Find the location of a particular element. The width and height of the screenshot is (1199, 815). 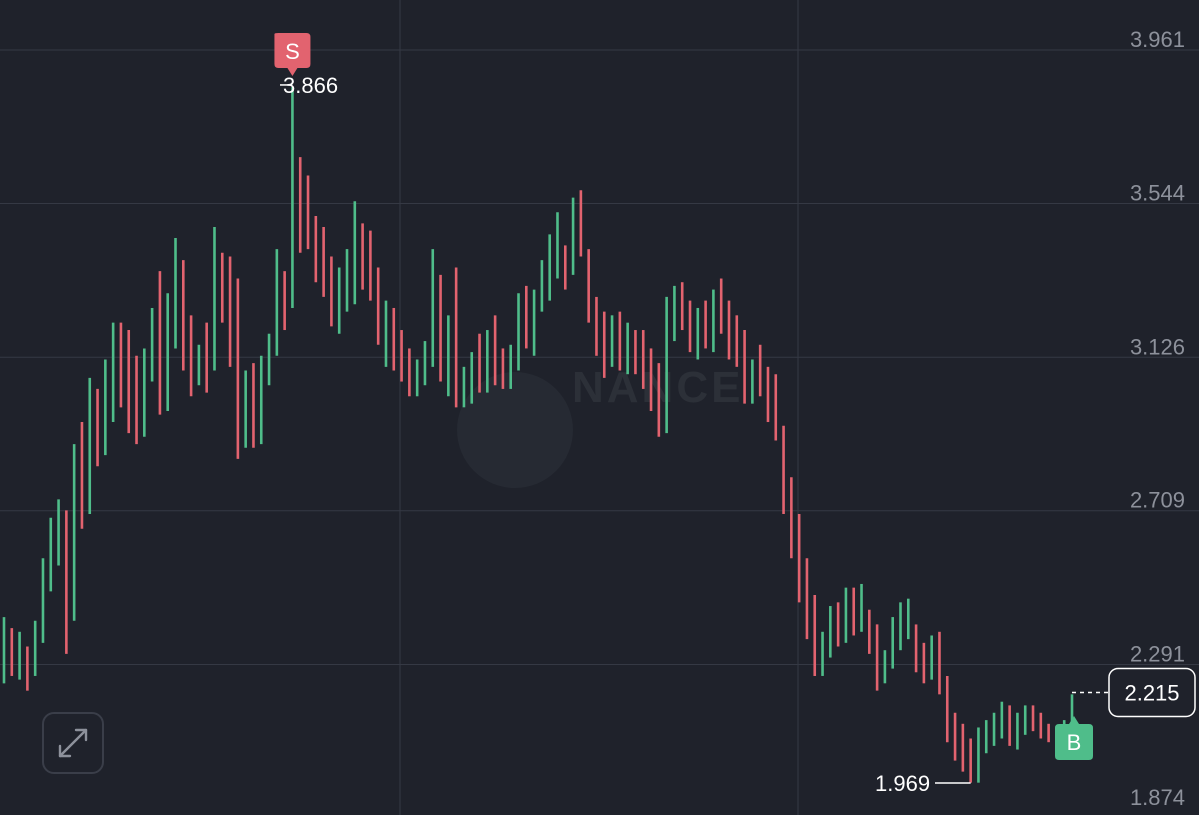

expand-button is located at coordinates (73, 743).